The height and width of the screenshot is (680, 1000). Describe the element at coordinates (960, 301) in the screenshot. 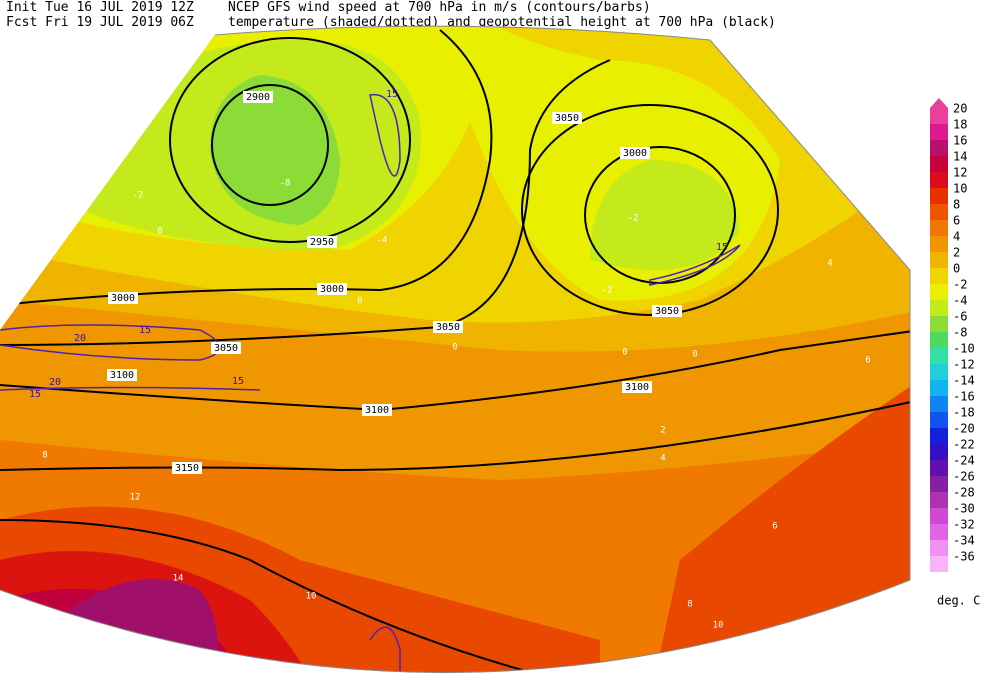

I see `colorbar-label: -4` at that location.